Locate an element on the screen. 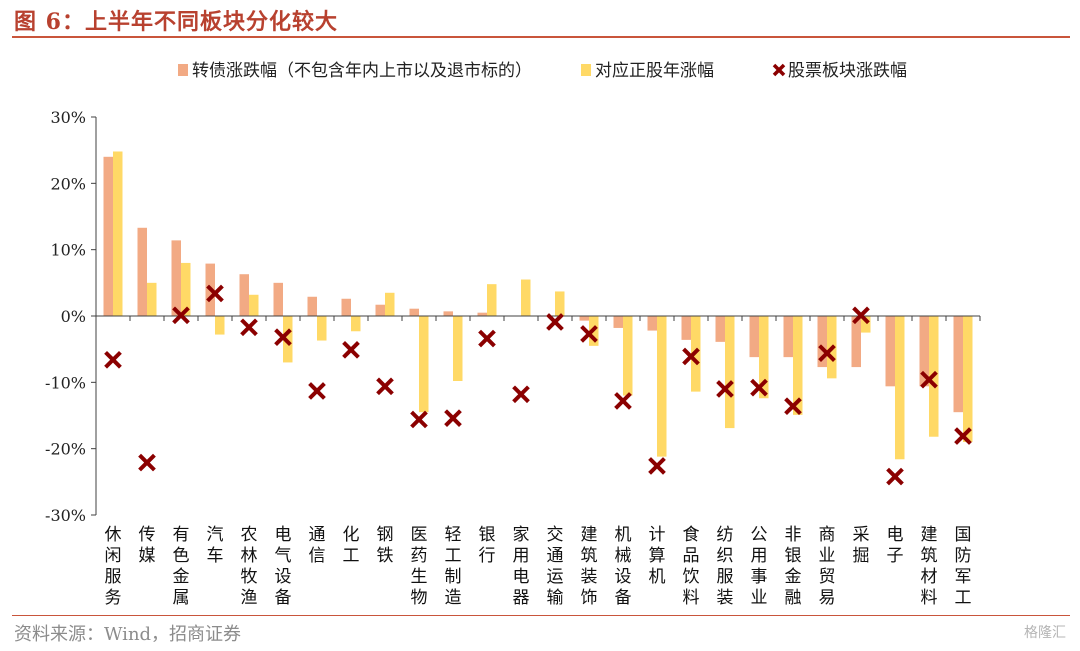 The image size is (1080, 651). category-label-24: 建筑材料 is located at coordinates (929, 566).